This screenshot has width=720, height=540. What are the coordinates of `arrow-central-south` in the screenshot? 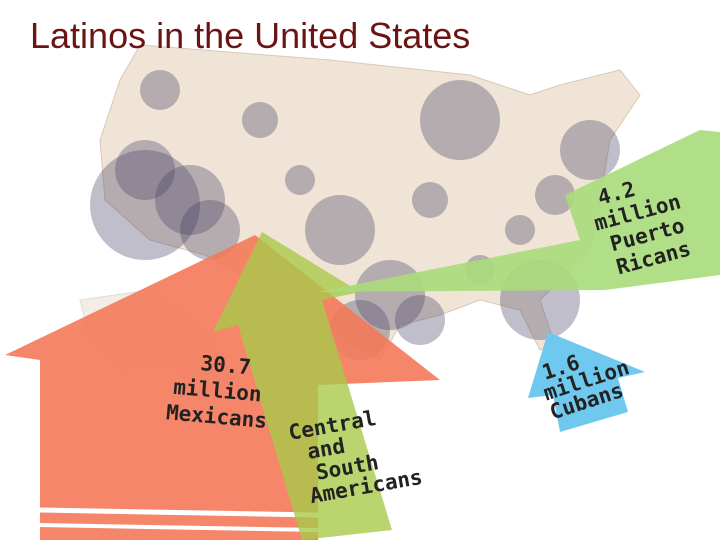 It's located at (302, 386).